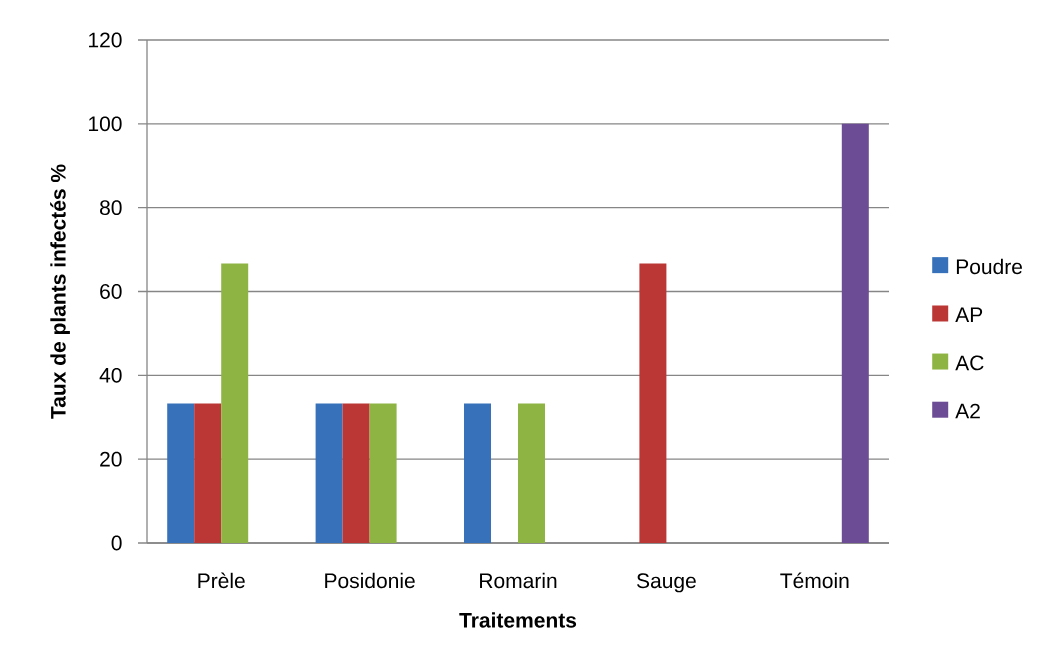 The height and width of the screenshot is (662, 1046). What do you see at coordinates (967, 411) in the screenshot?
I see `legend-label: A2` at bounding box center [967, 411].